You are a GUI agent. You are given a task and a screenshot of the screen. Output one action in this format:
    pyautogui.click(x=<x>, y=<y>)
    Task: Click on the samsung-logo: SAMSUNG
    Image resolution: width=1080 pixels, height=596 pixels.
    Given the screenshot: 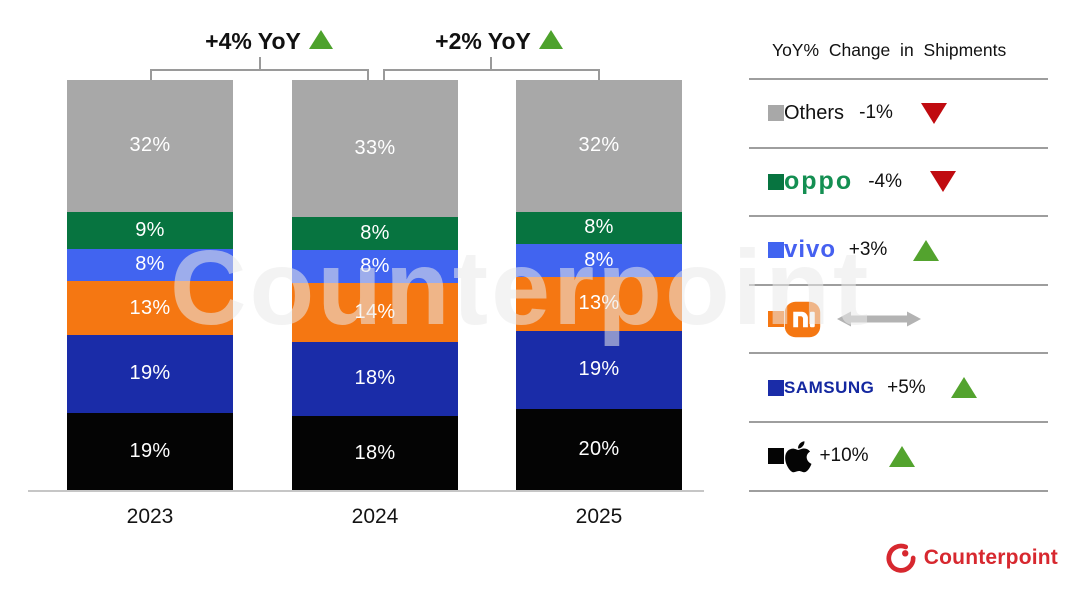 What is the action you would take?
    pyautogui.click(x=829, y=387)
    